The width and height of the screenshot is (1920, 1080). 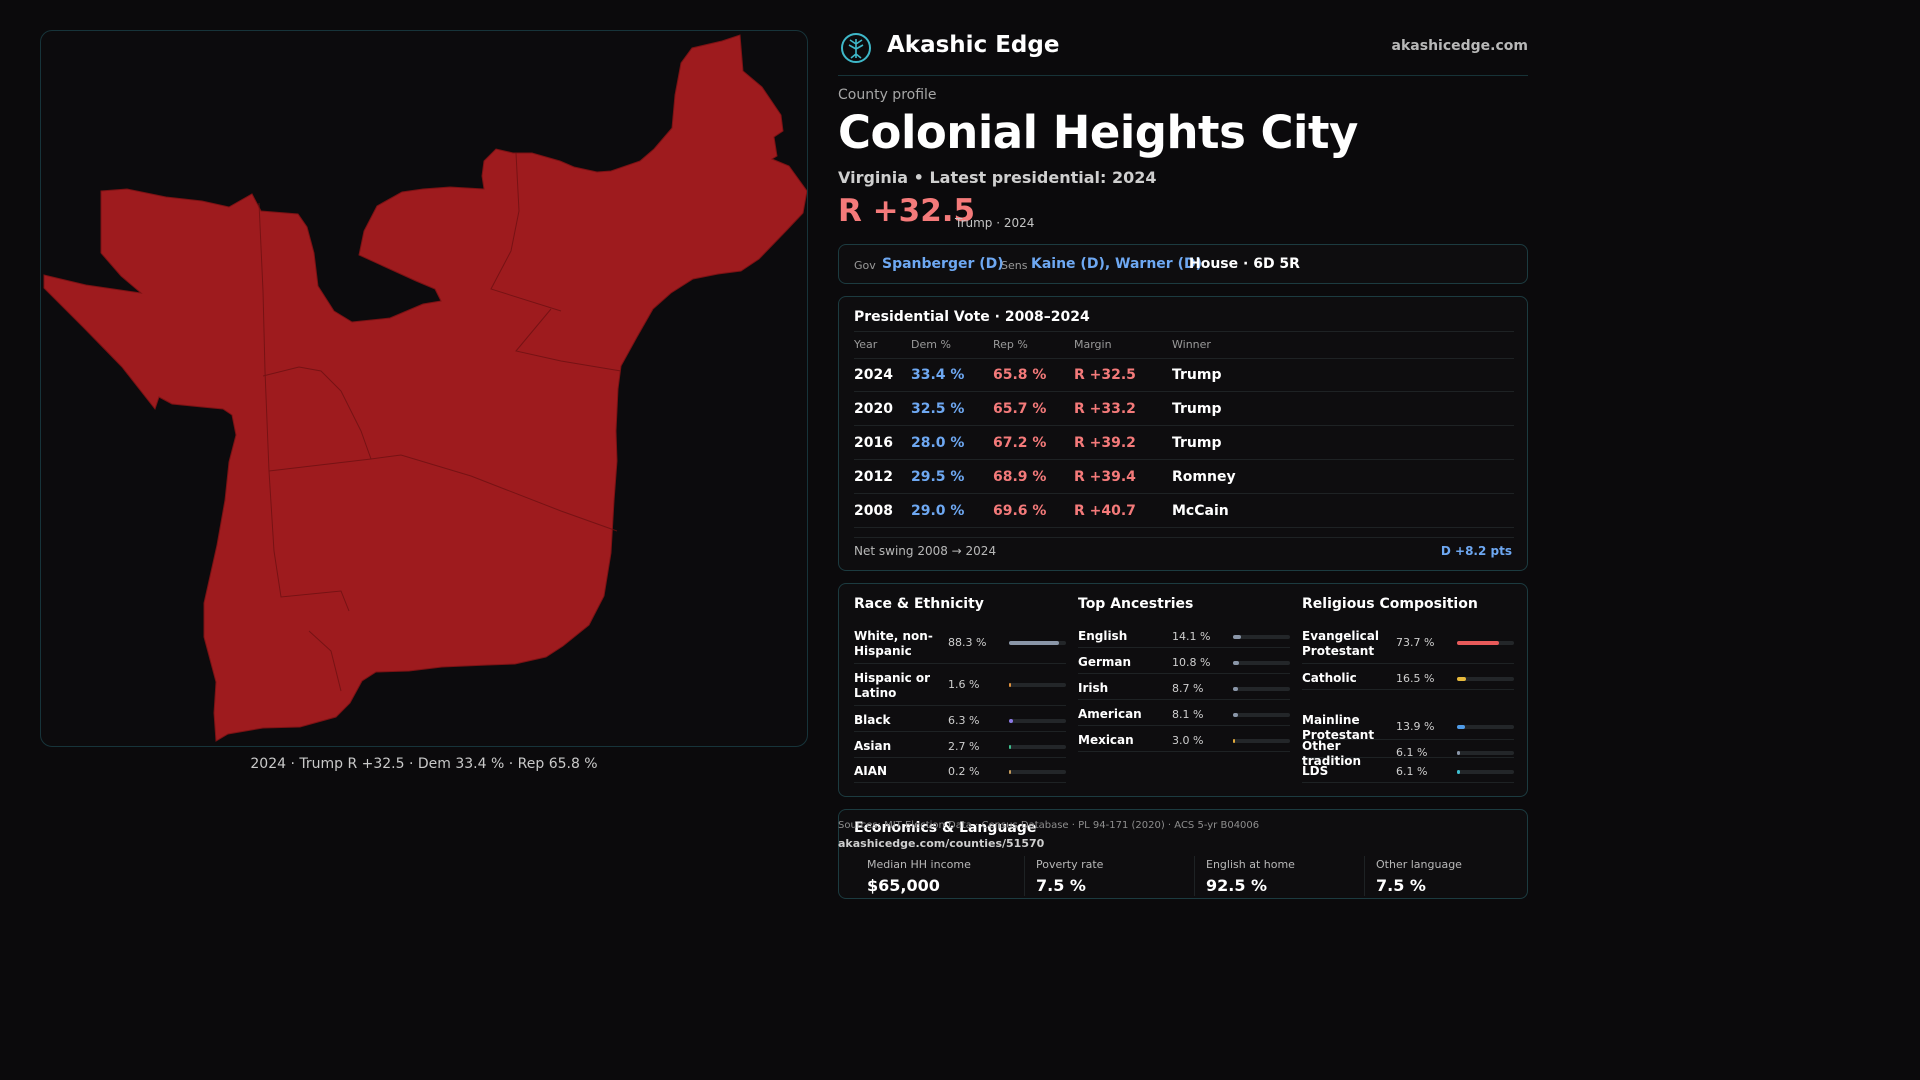 I want to click on row-dem: 29.5 %, so click(x=938, y=477).